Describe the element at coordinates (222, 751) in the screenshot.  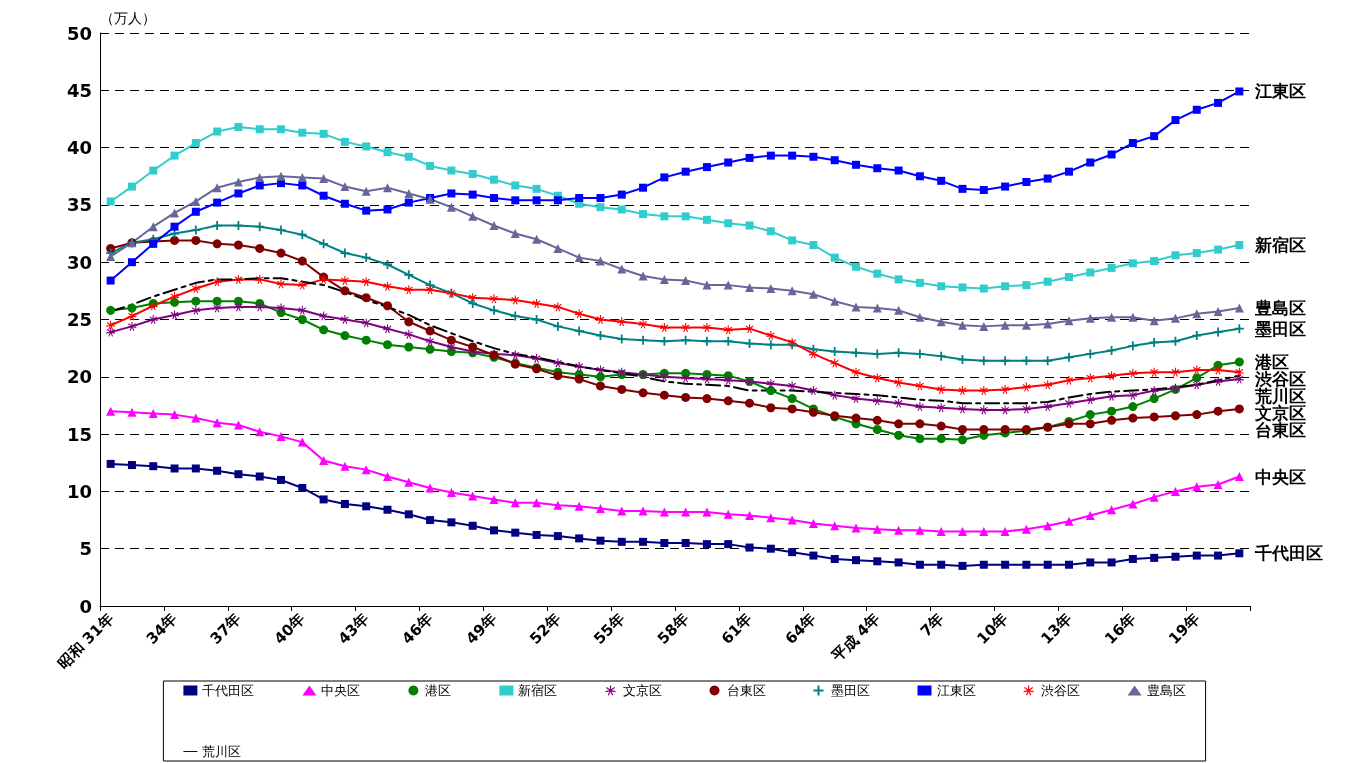
I see `legend-label: 荒川区` at that location.